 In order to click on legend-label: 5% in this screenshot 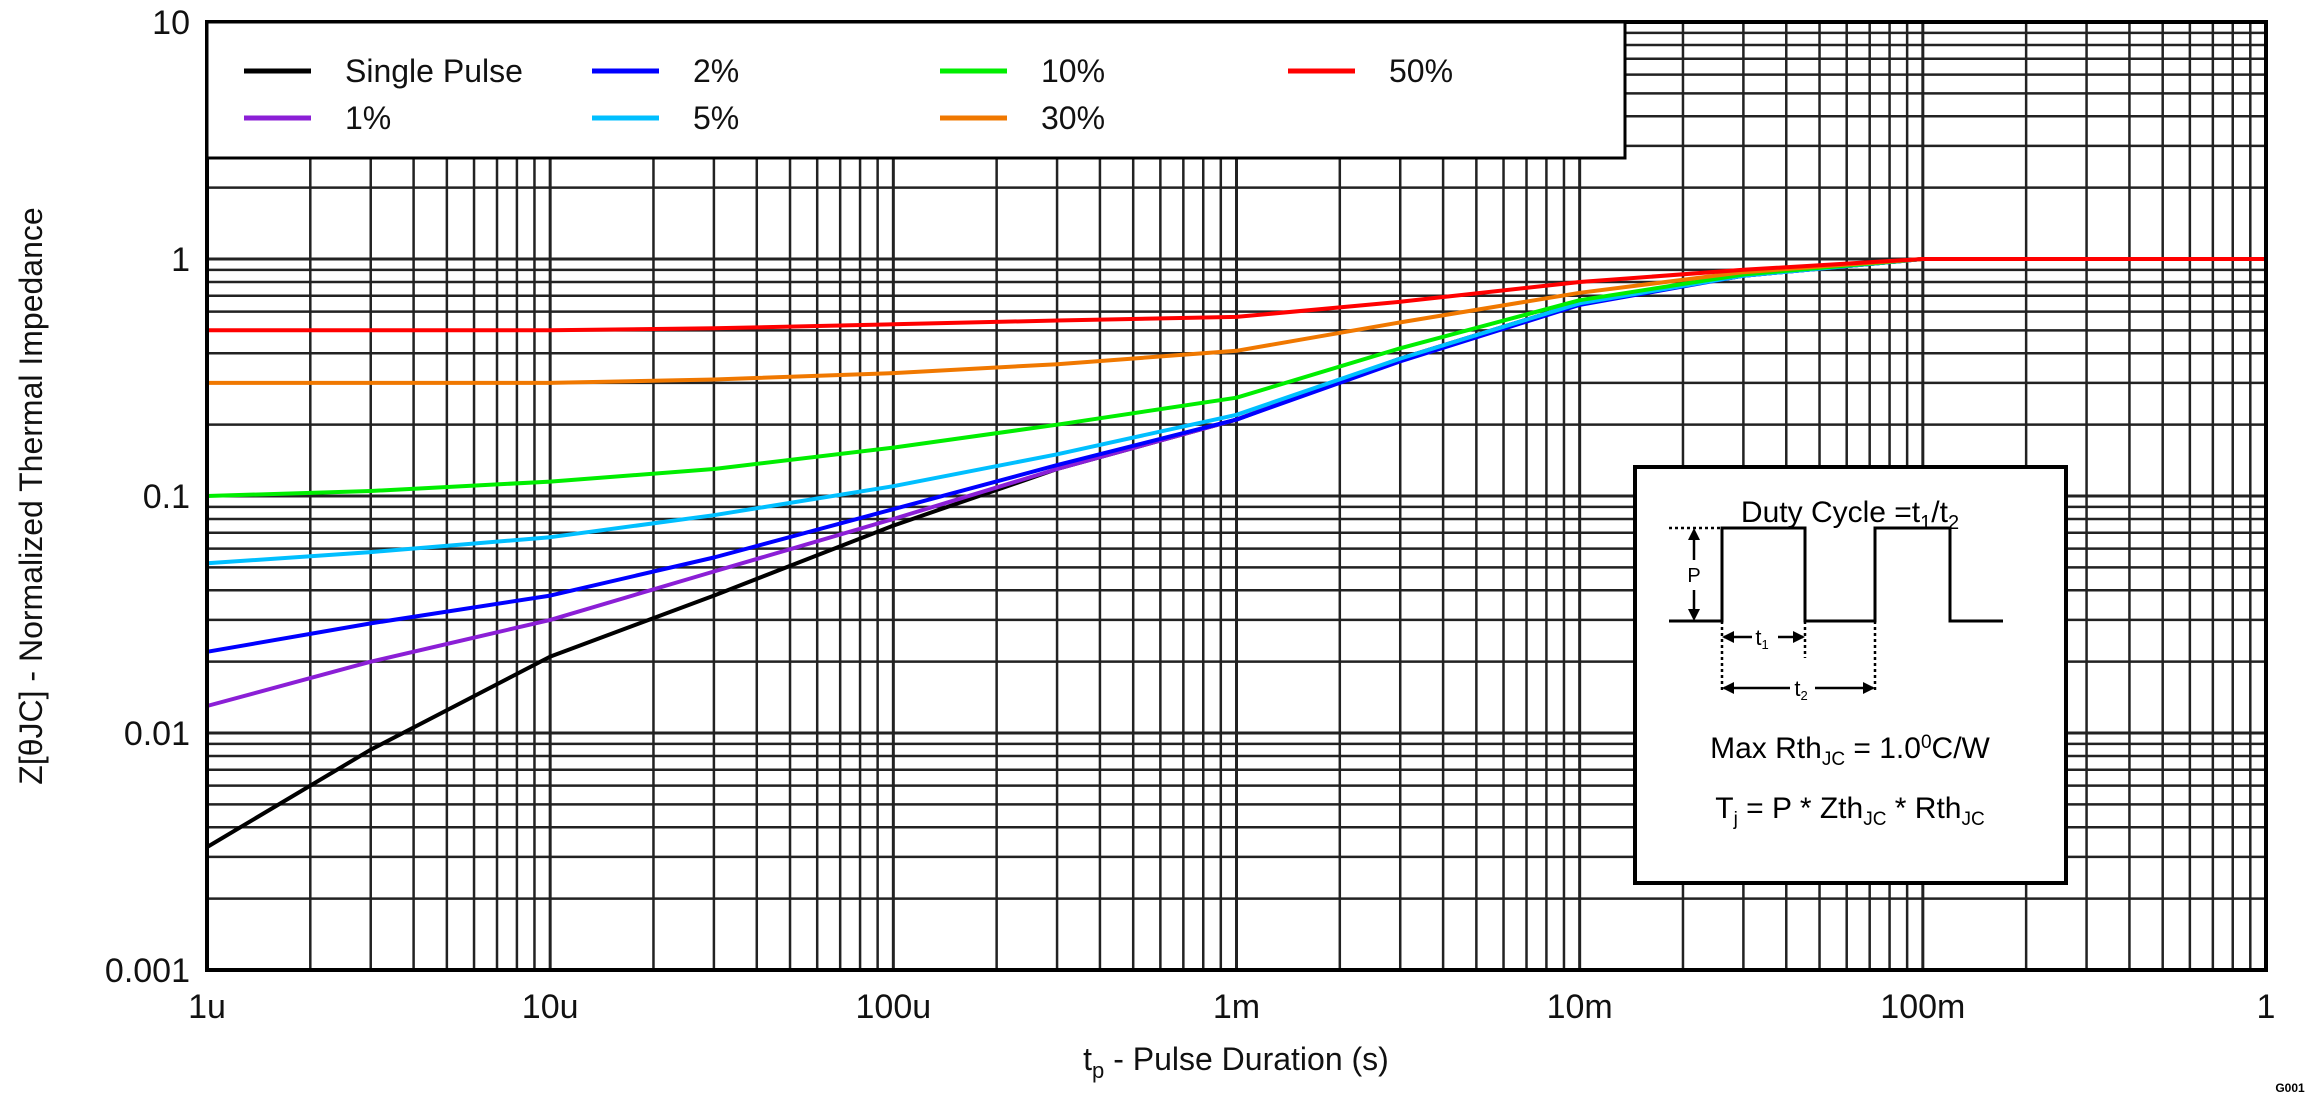, I will do `click(716, 118)`.